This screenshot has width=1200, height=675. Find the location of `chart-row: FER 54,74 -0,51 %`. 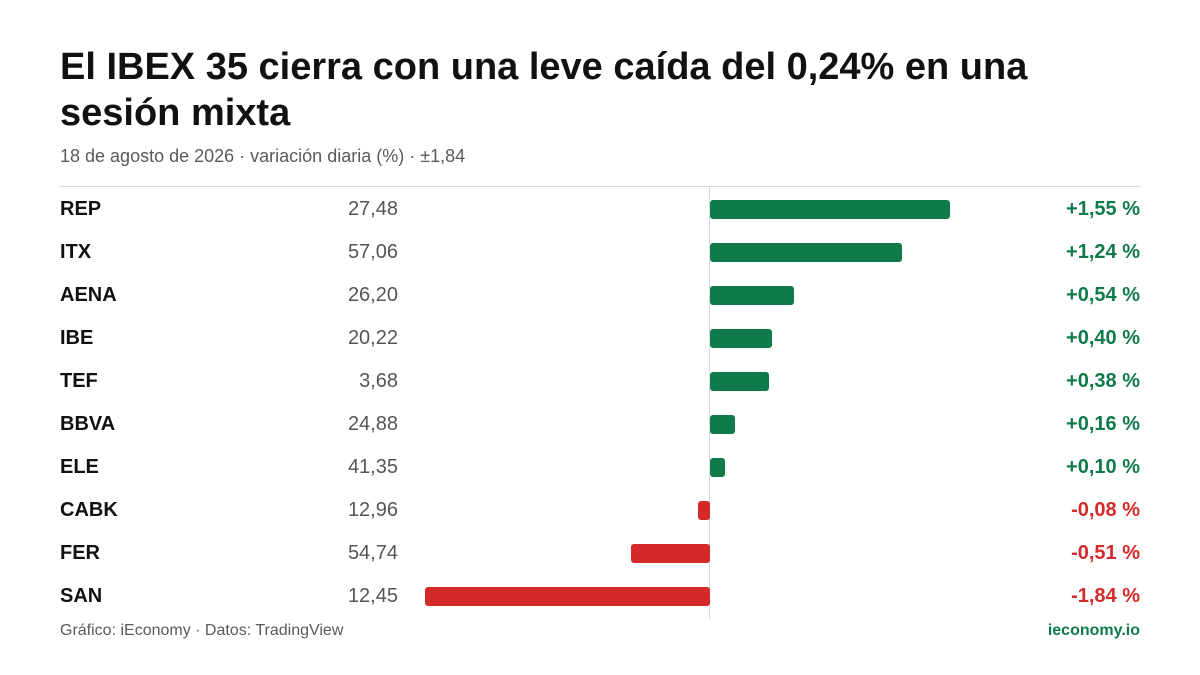

chart-row: FER 54,74 -0,51 % is located at coordinates (600, 553).